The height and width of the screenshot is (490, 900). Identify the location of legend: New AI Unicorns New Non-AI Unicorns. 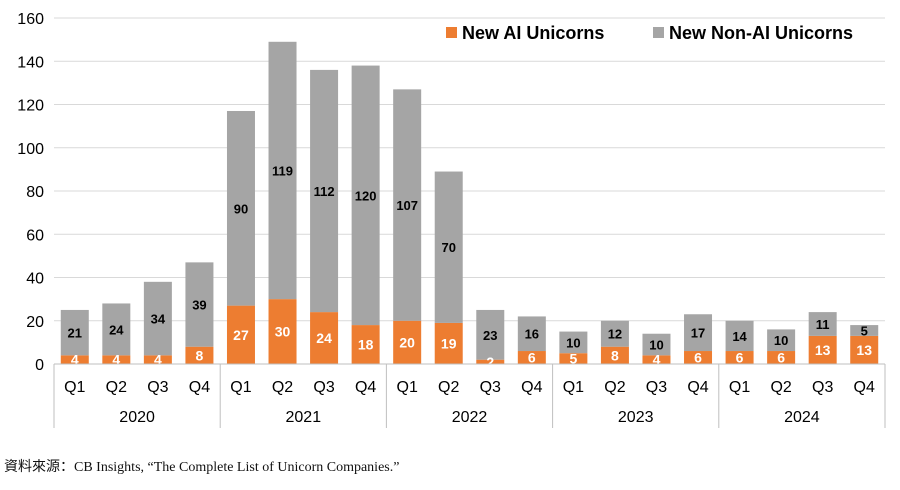
(649, 33).